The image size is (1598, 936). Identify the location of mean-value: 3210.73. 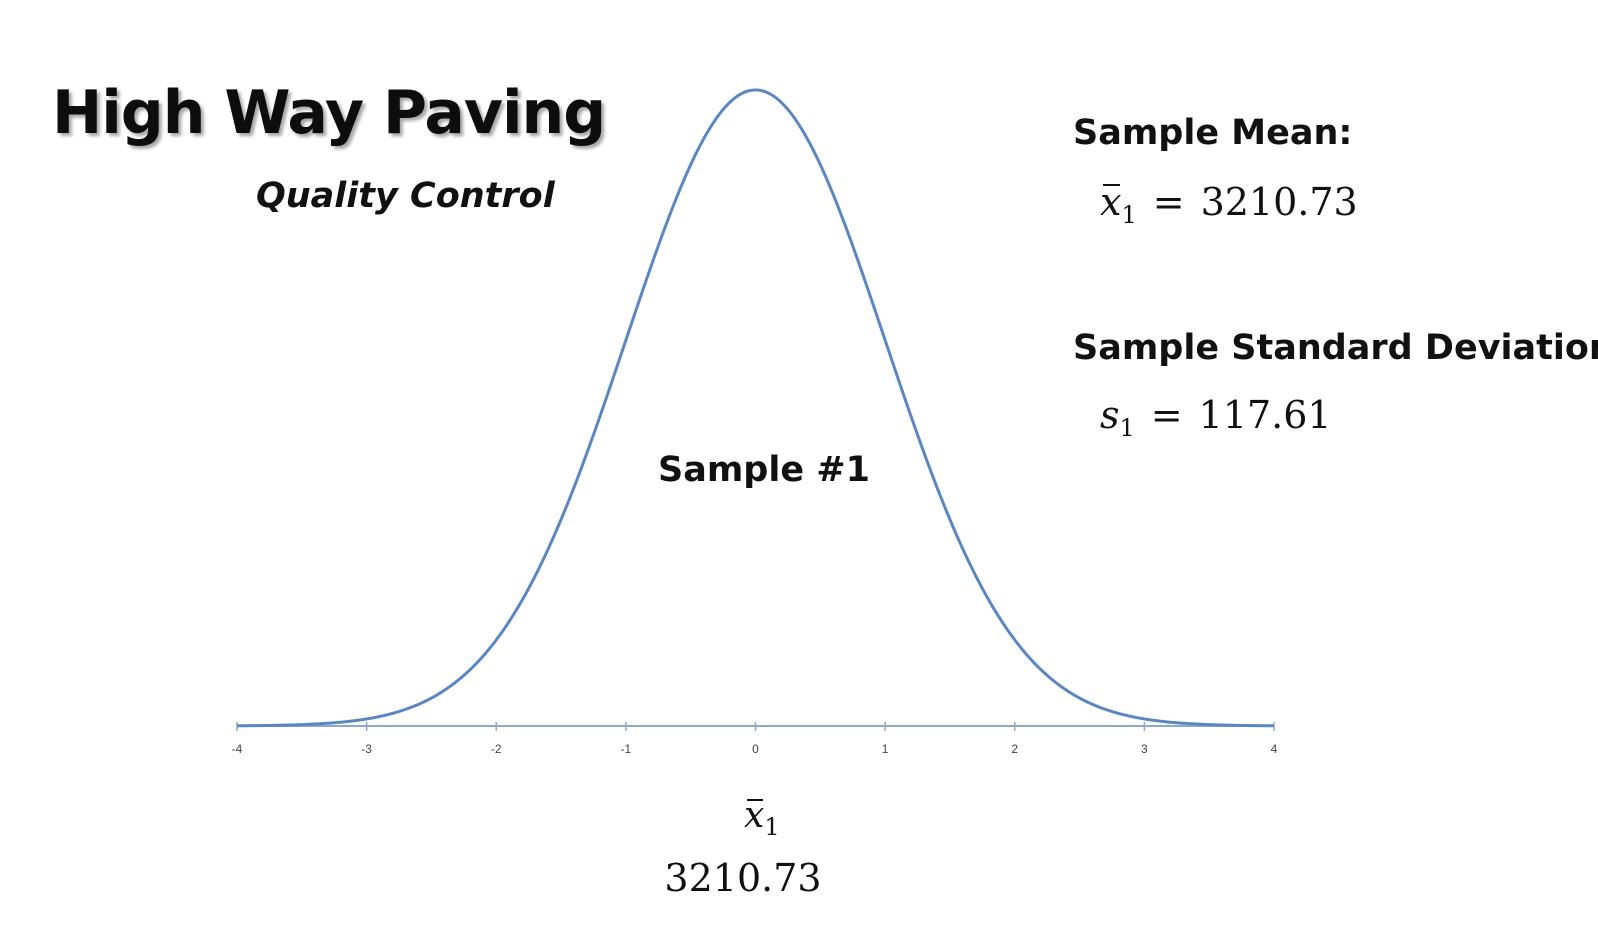
(1279, 202).